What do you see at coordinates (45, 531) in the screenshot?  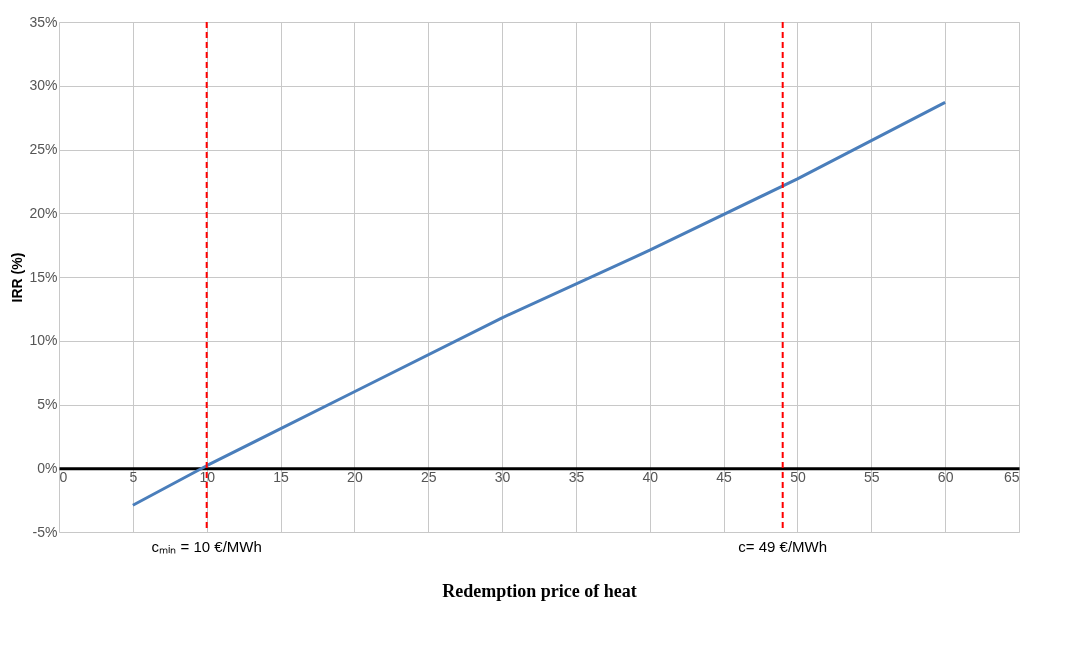 I see `y-tick-label: -5%` at bounding box center [45, 531].